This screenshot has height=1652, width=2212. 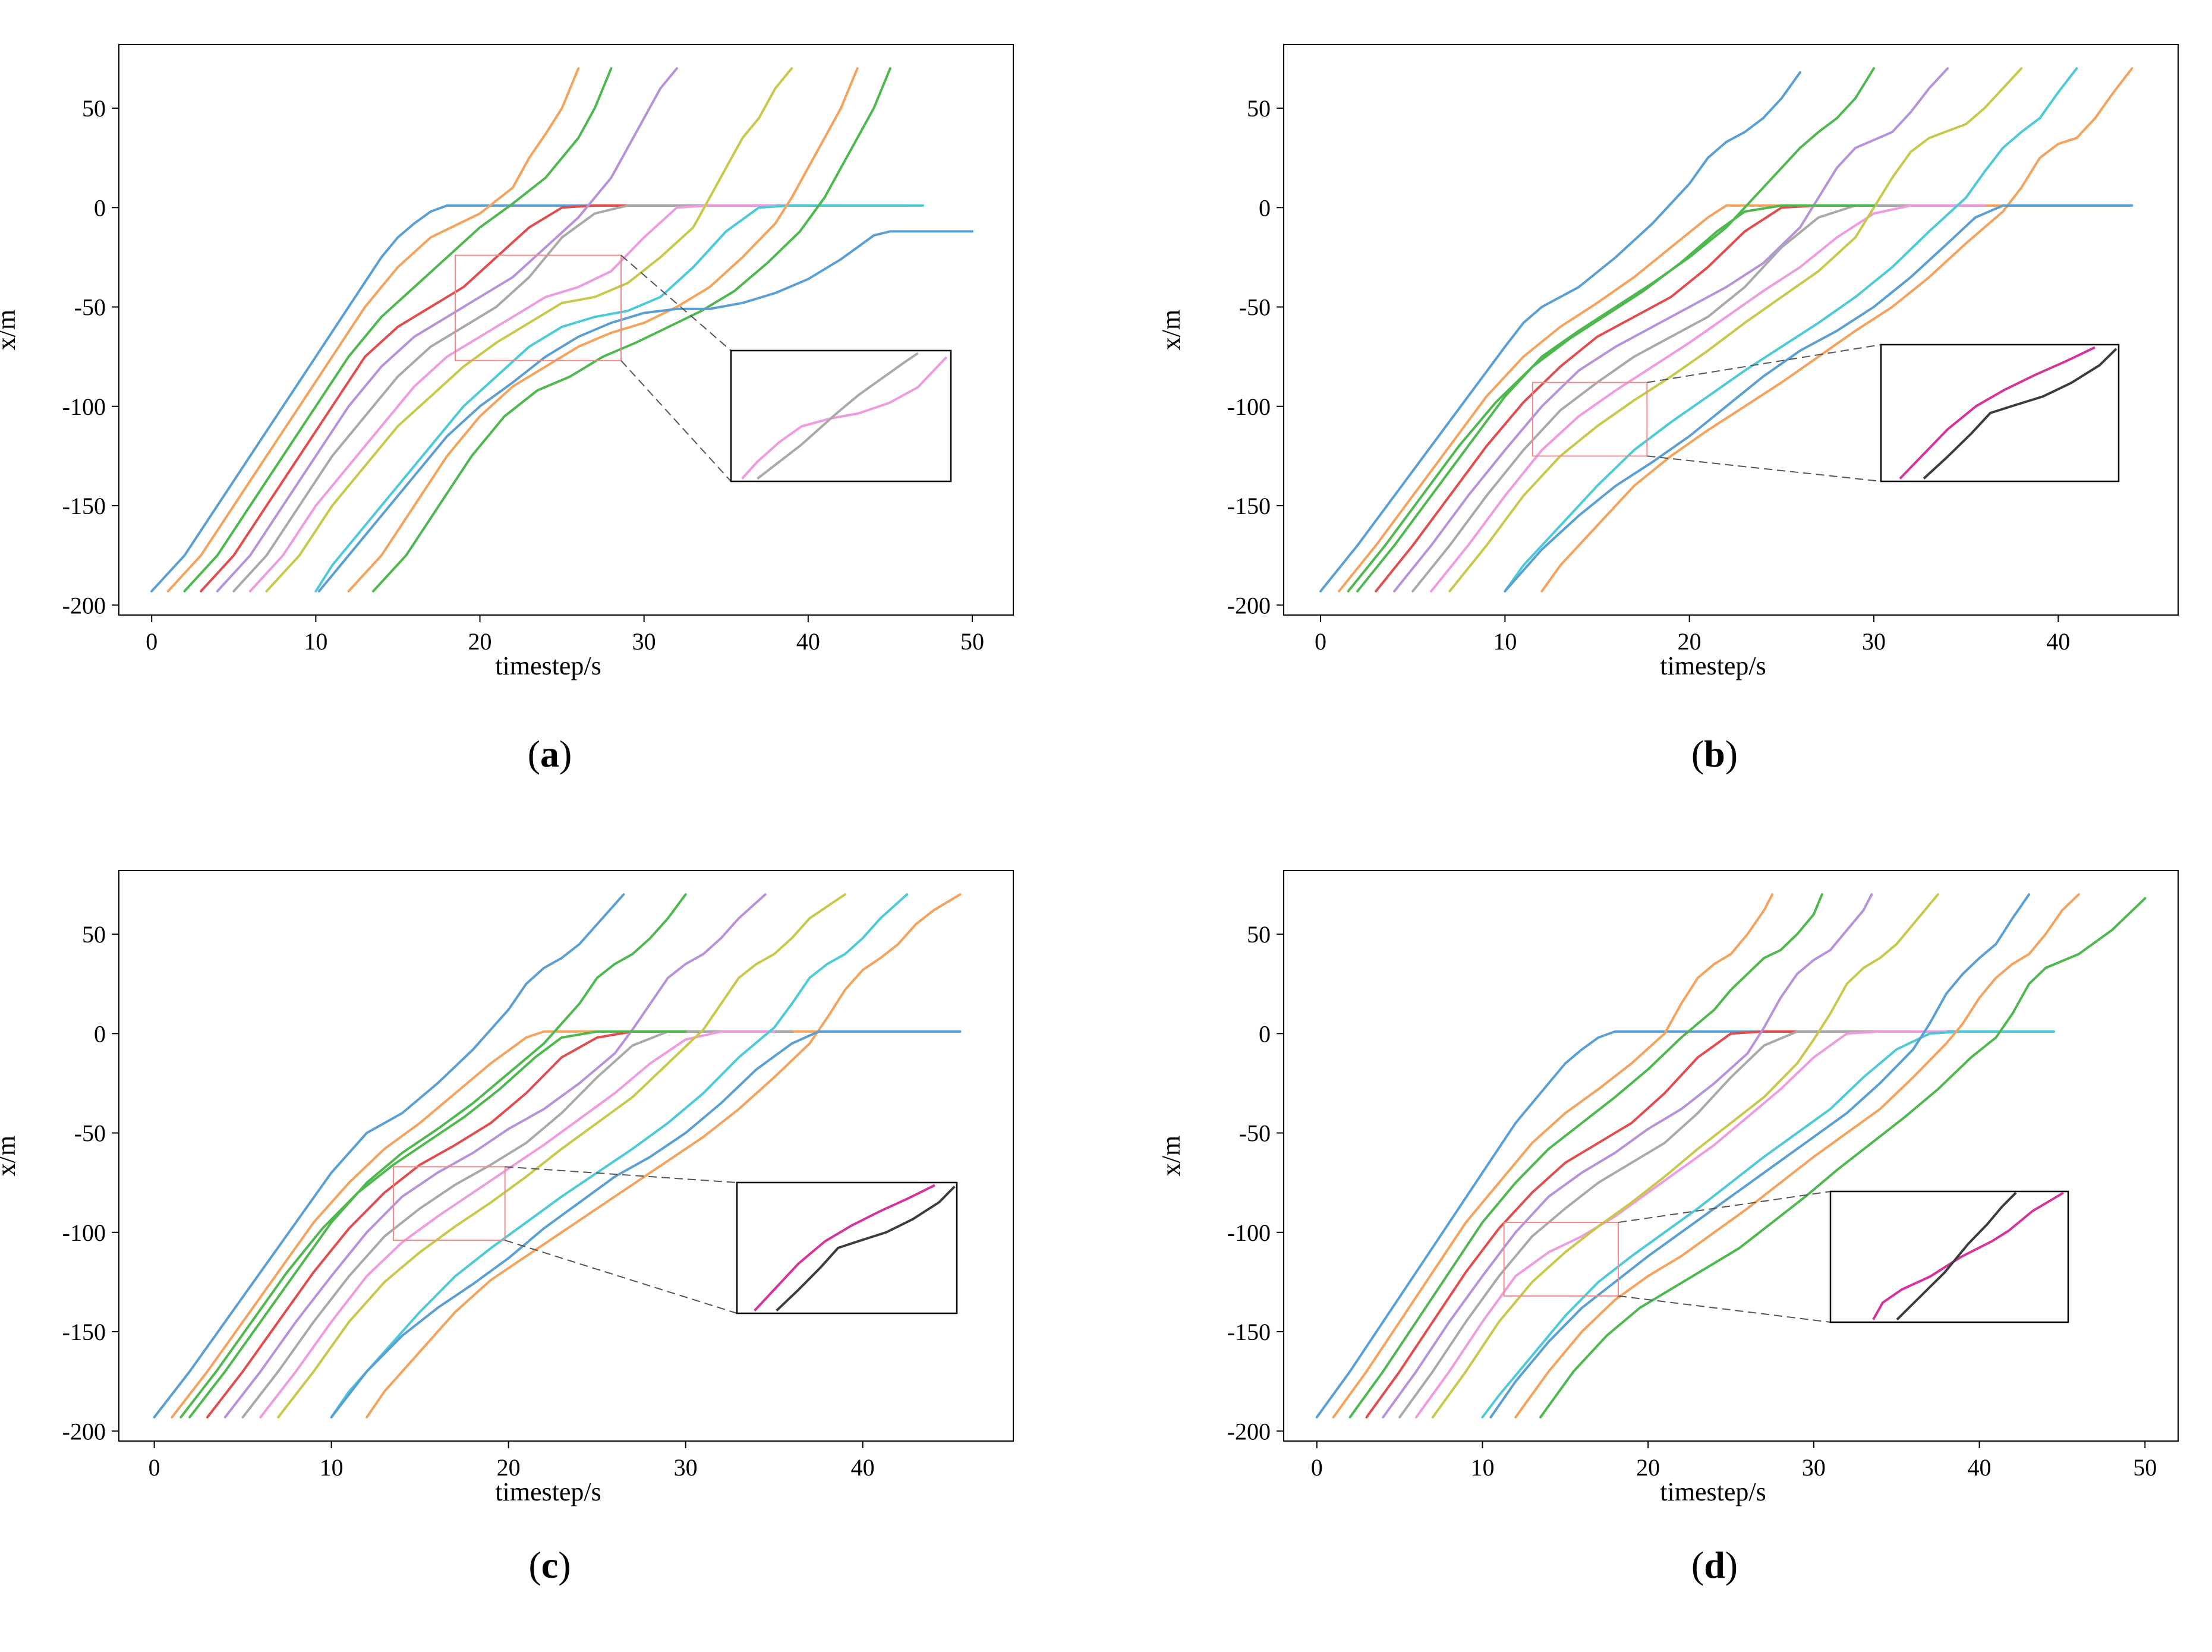 What do you see at coordinates (1249, 506) in the screenshot?
I see `y-tick-label: -150` at bounding box center [1249, 506].